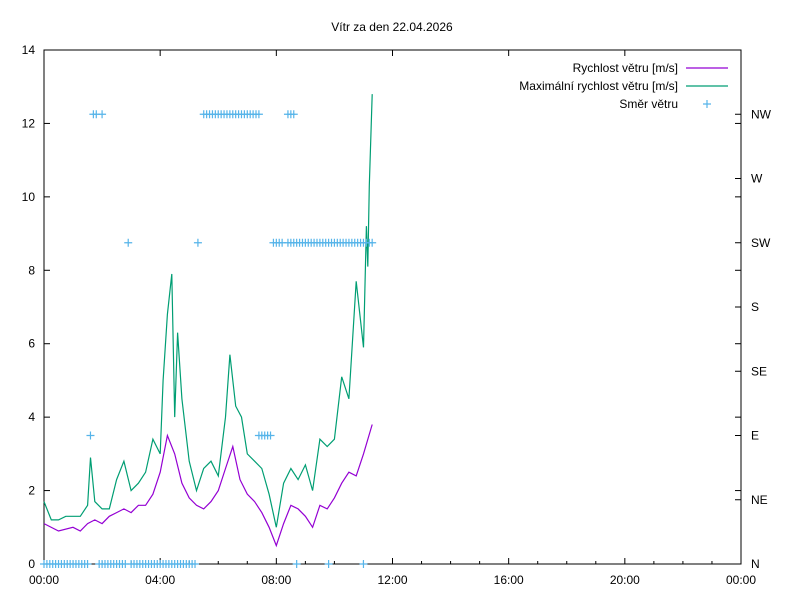 The width and height of the screenshot is (800, 605). What do you see at coordinates (761, 243) in the screenshot?
I see `y2-tick-label: SW` at bounding box center [761, 243].